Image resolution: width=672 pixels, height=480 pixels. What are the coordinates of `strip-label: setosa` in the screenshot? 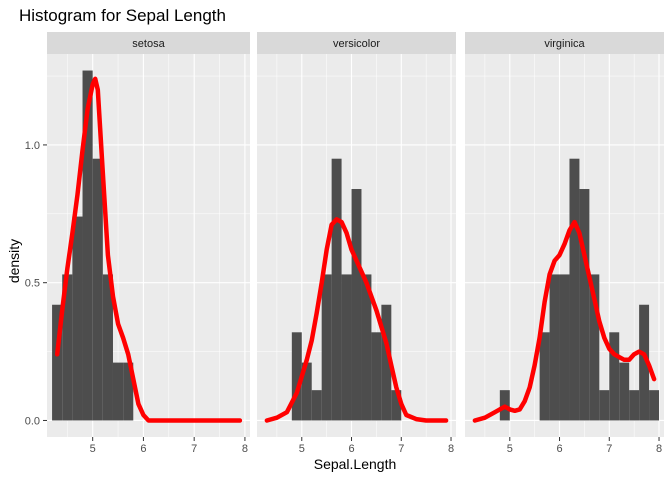 It's located at (148, 44).